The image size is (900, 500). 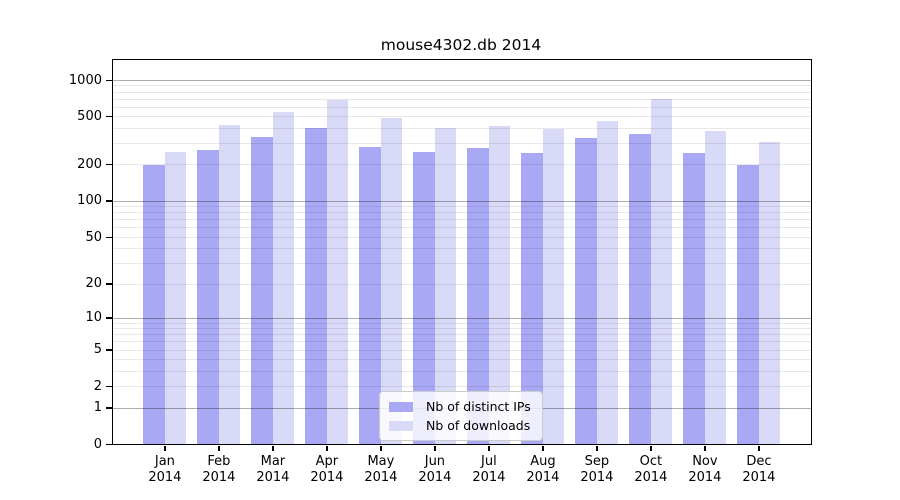 I want to click on legend-label-downloads: Nb of downloads, so click(x=478, y=425).